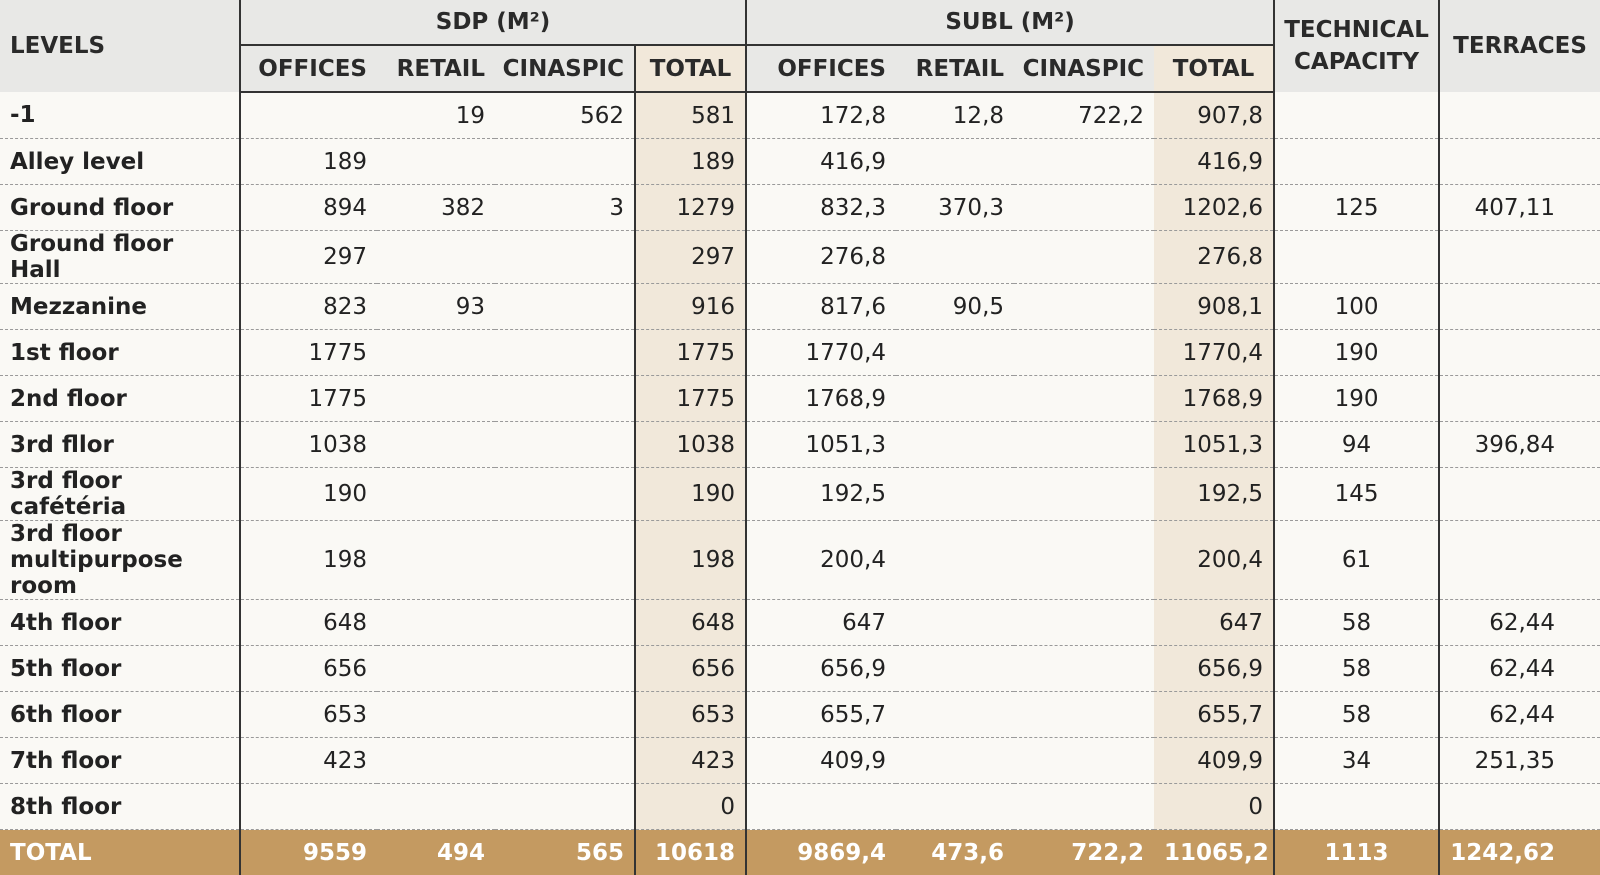 The height and width of the screenshot is (875, 1600). What do you see at coordinates (1084, 115) in the screenshot?
I see `subl-cinaspic-cell: 722,2` at bounding box center [1084, 115].